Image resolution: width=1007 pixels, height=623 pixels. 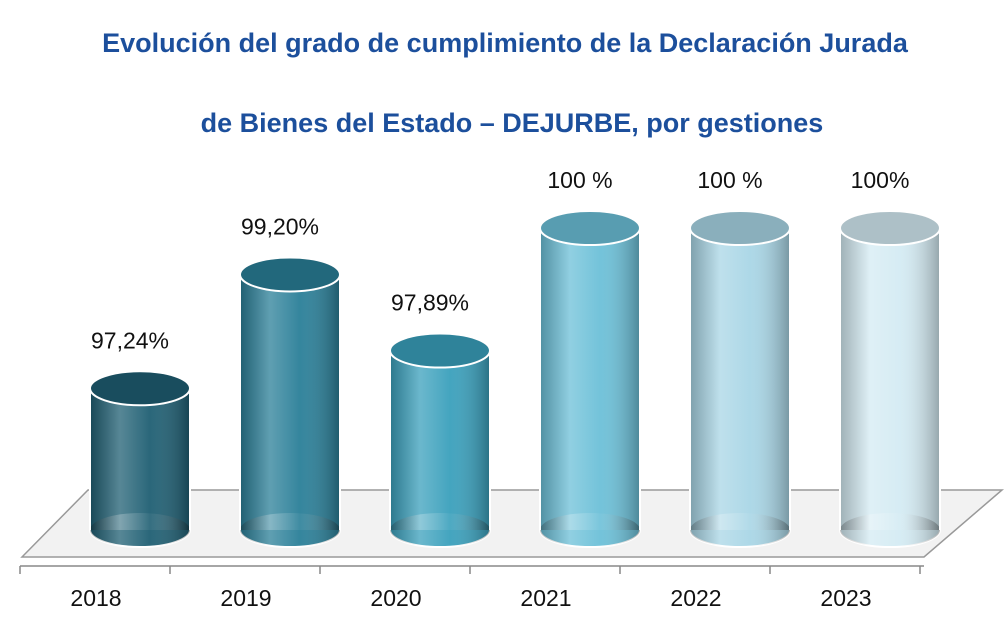 I want to click on x-tick-label: 2022, so click(x=695, y=598).